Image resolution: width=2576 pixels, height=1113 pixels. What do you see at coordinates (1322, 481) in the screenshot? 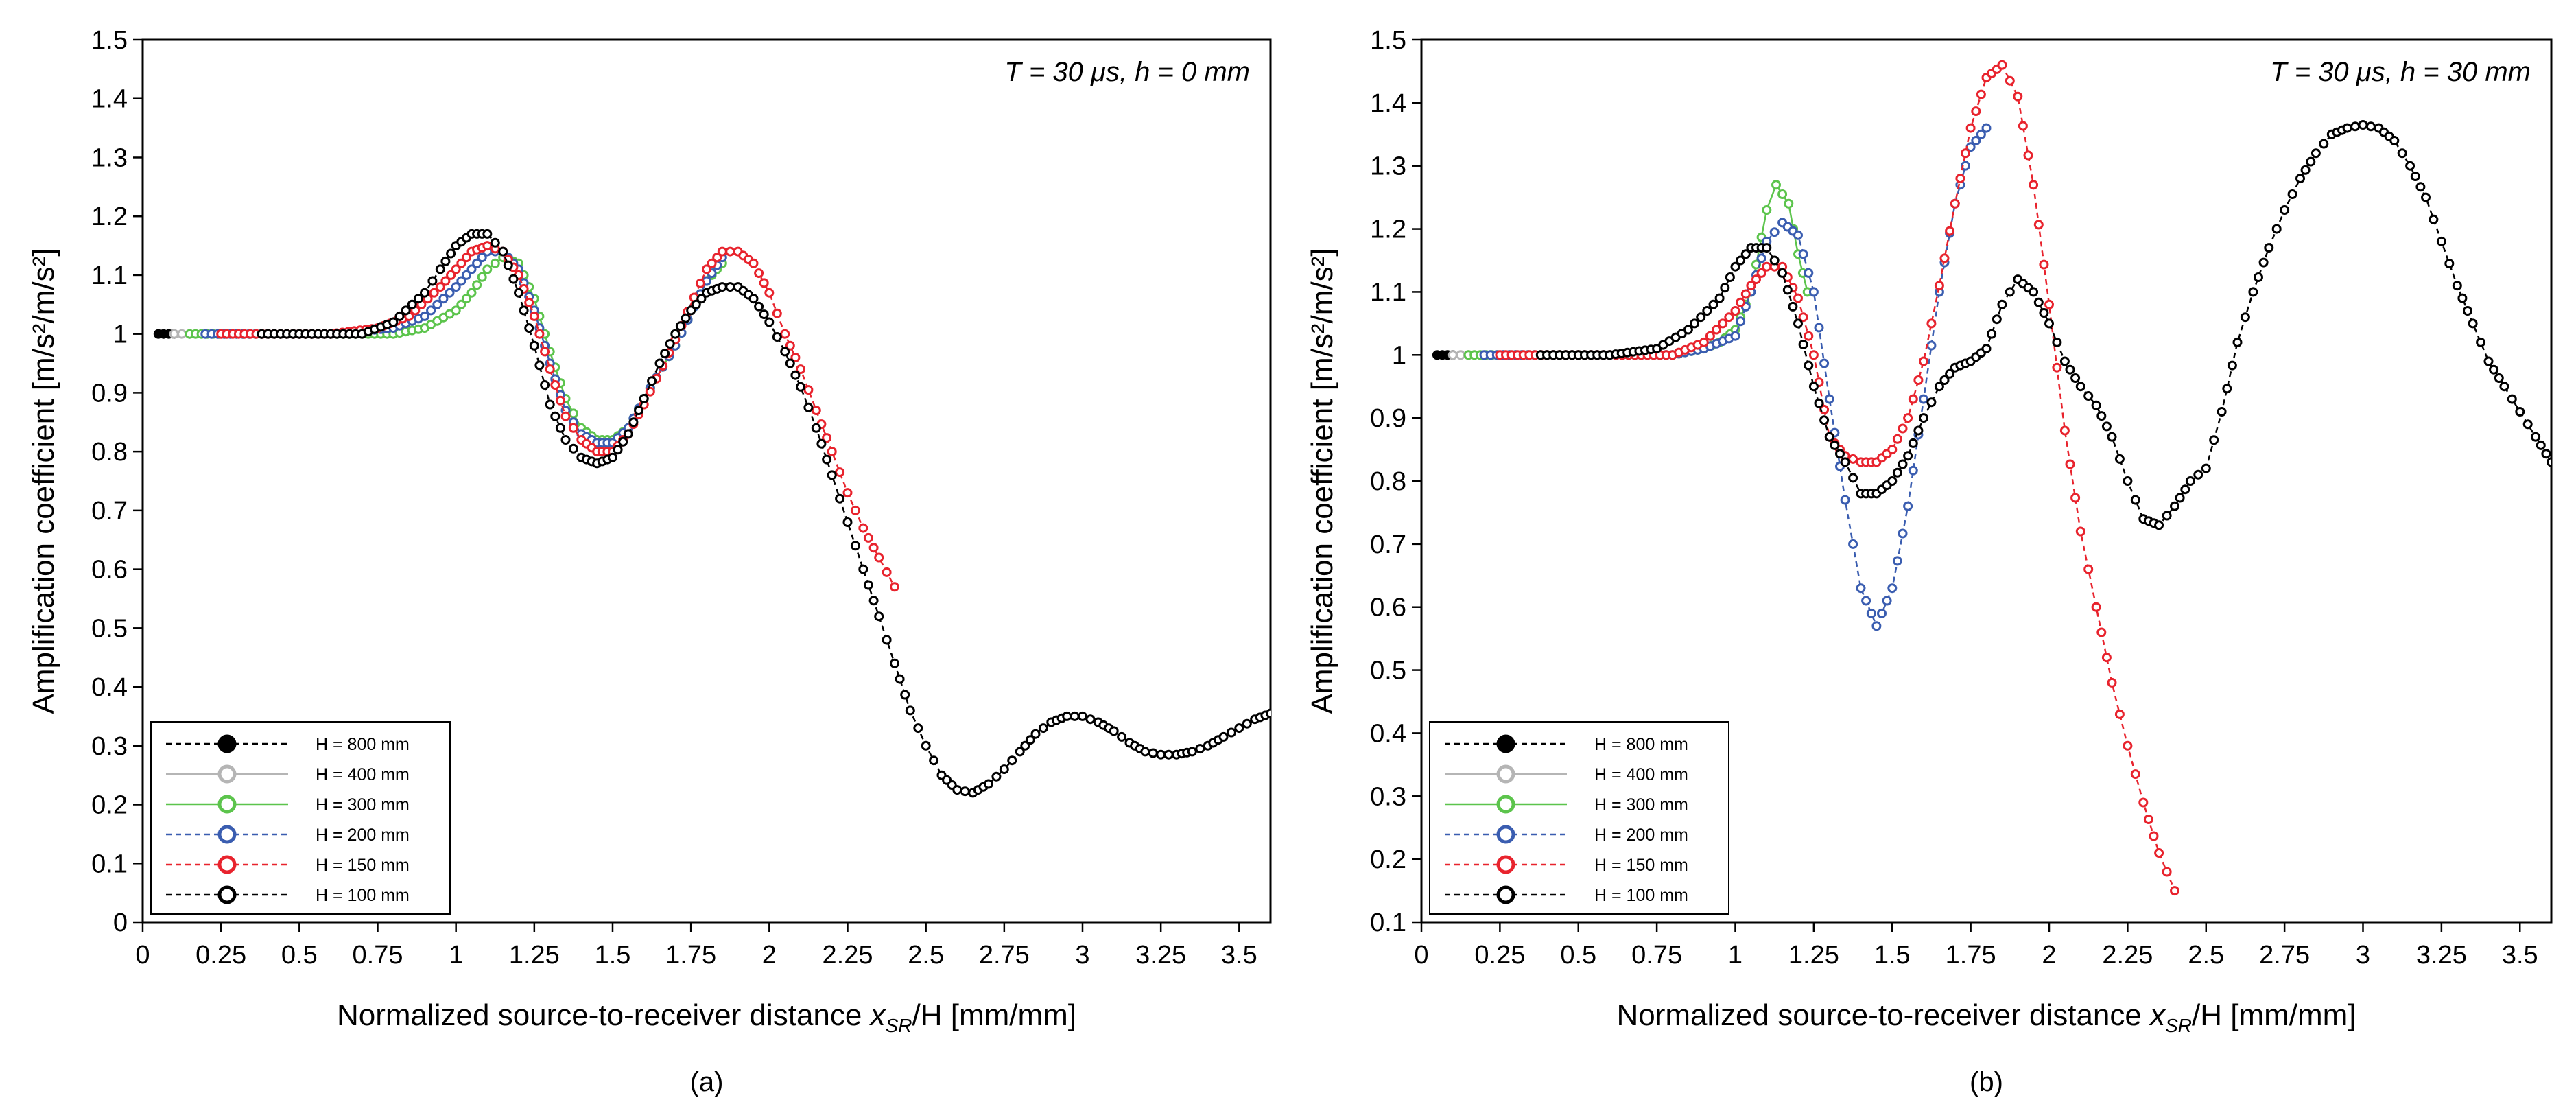
I see `y-axis-title: Amplification coefficient [m/s²/m/s²]` at bounding box center [1322, 481].